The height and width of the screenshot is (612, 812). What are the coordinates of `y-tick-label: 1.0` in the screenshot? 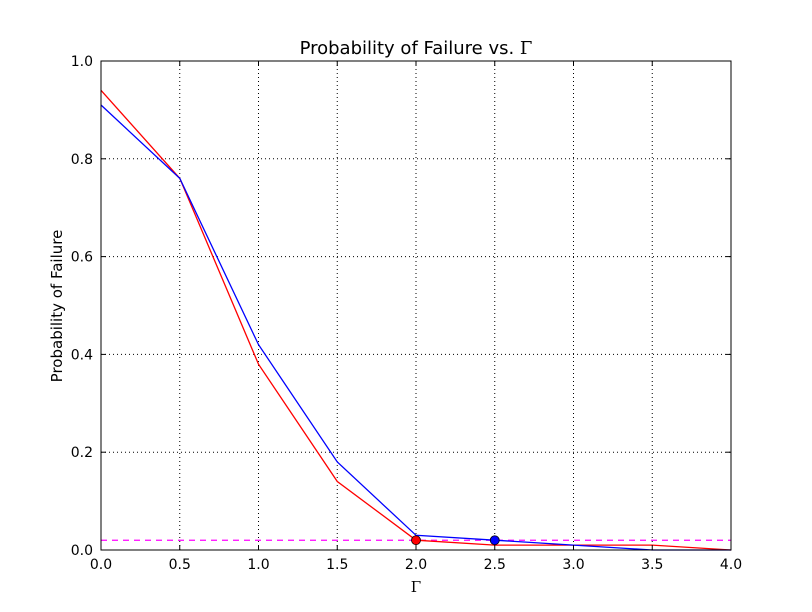 It's located at (82, 62).